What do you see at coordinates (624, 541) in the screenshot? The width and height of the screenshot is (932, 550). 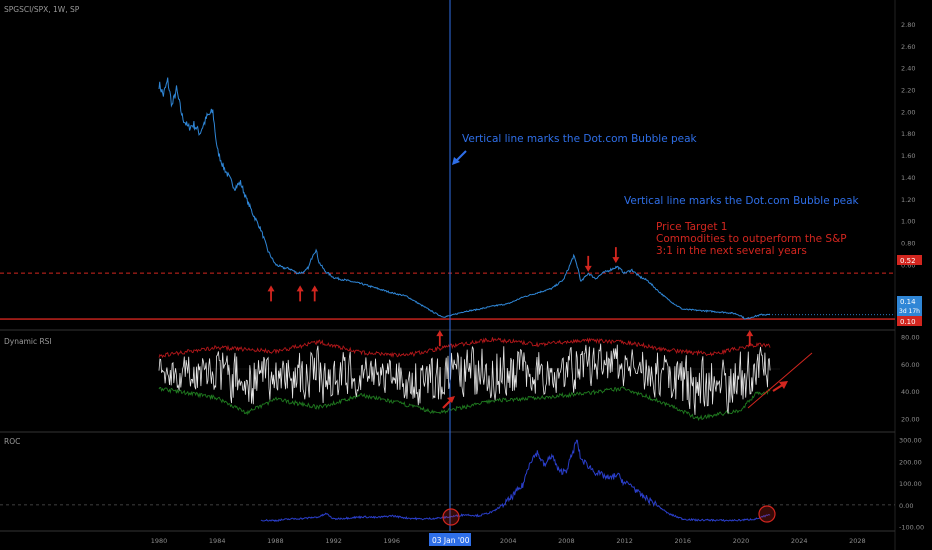 I see `time-tick-label: 2012` at bounding box center [624, 541].